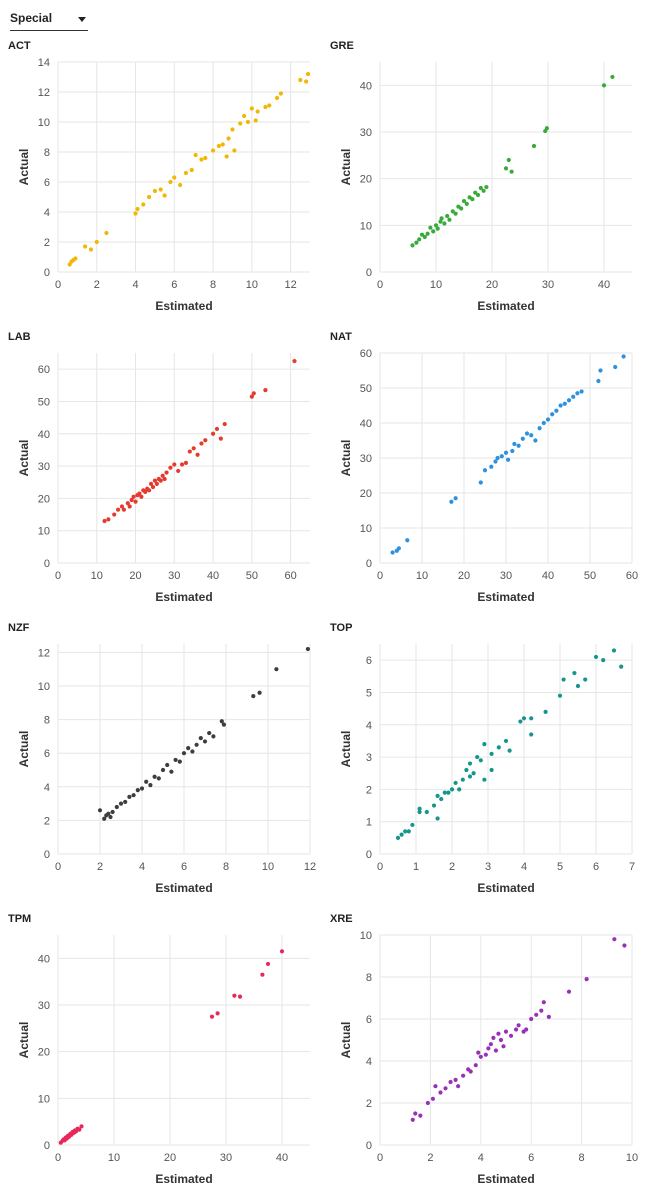 This screenshot has width=652, height=1200. What do you see at coordinates (184, 867) in the screenshot?
I see `x-tick-label: 6` at bounding box center [184, 867].